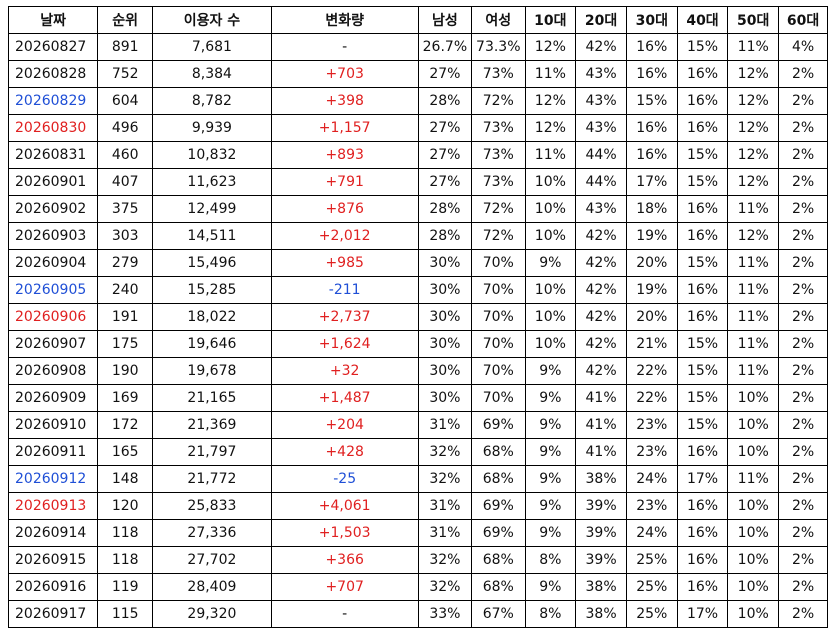 The height and width of the screenshot is (635, 828). What do you see at coordinates (212, 344) in the screenshot?
I see `users-cell: 19,646` at bounding box center [212, 344].